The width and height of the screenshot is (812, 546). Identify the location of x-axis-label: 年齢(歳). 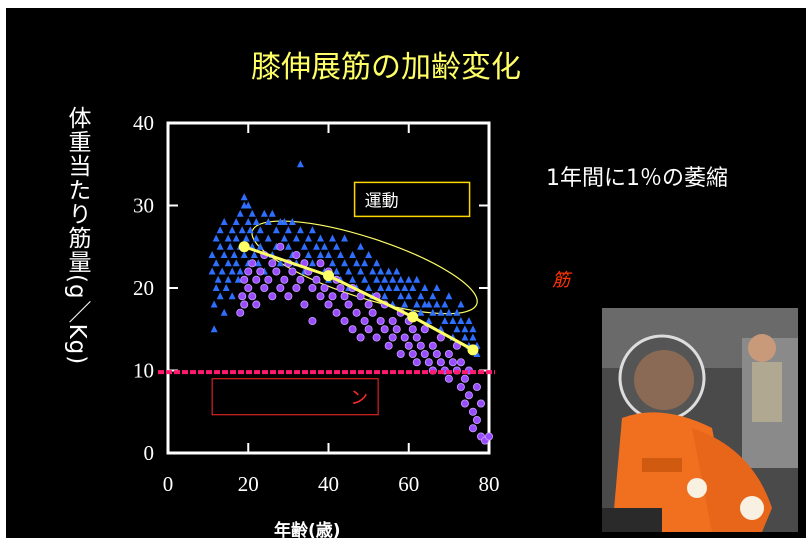
(307, 529).